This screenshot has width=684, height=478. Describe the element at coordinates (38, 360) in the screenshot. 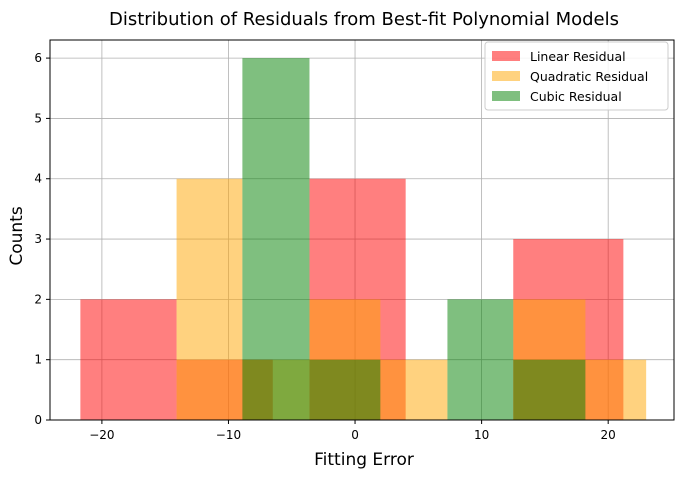

I see `y-tick-label: 1` at that location.